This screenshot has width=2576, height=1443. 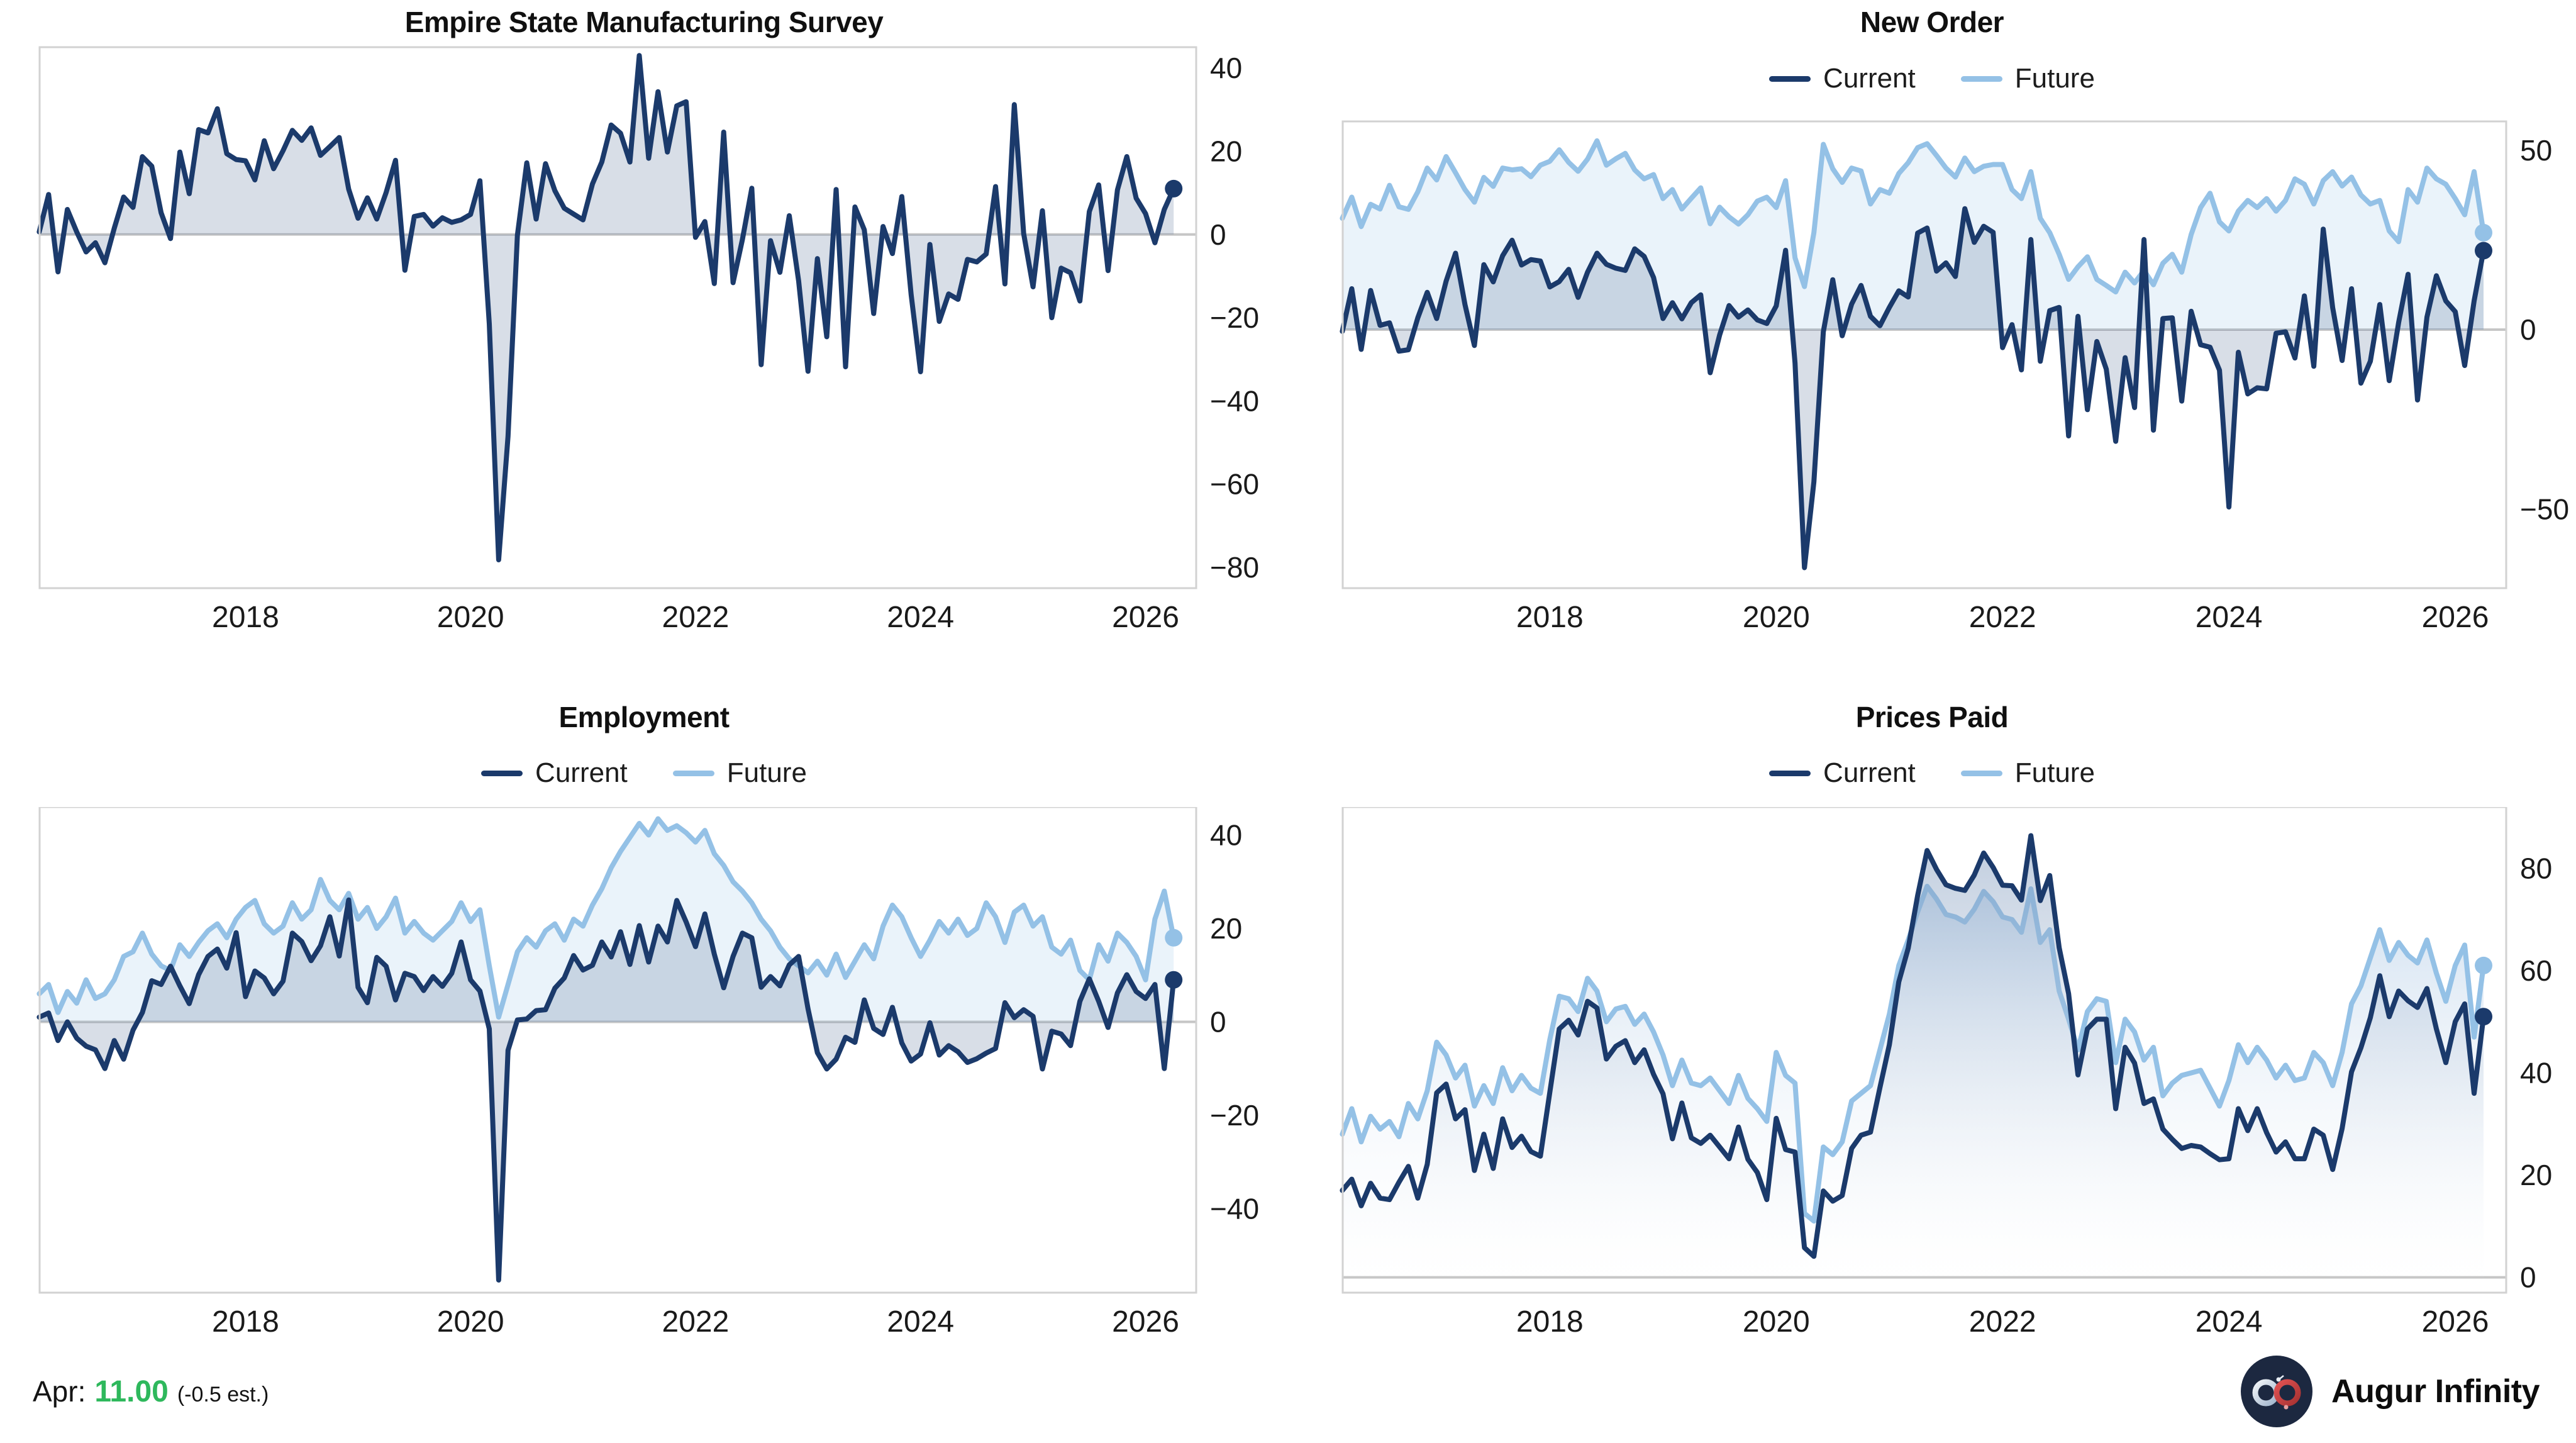 I want to click on svg-text: 60, so click(x=2536, y=970).